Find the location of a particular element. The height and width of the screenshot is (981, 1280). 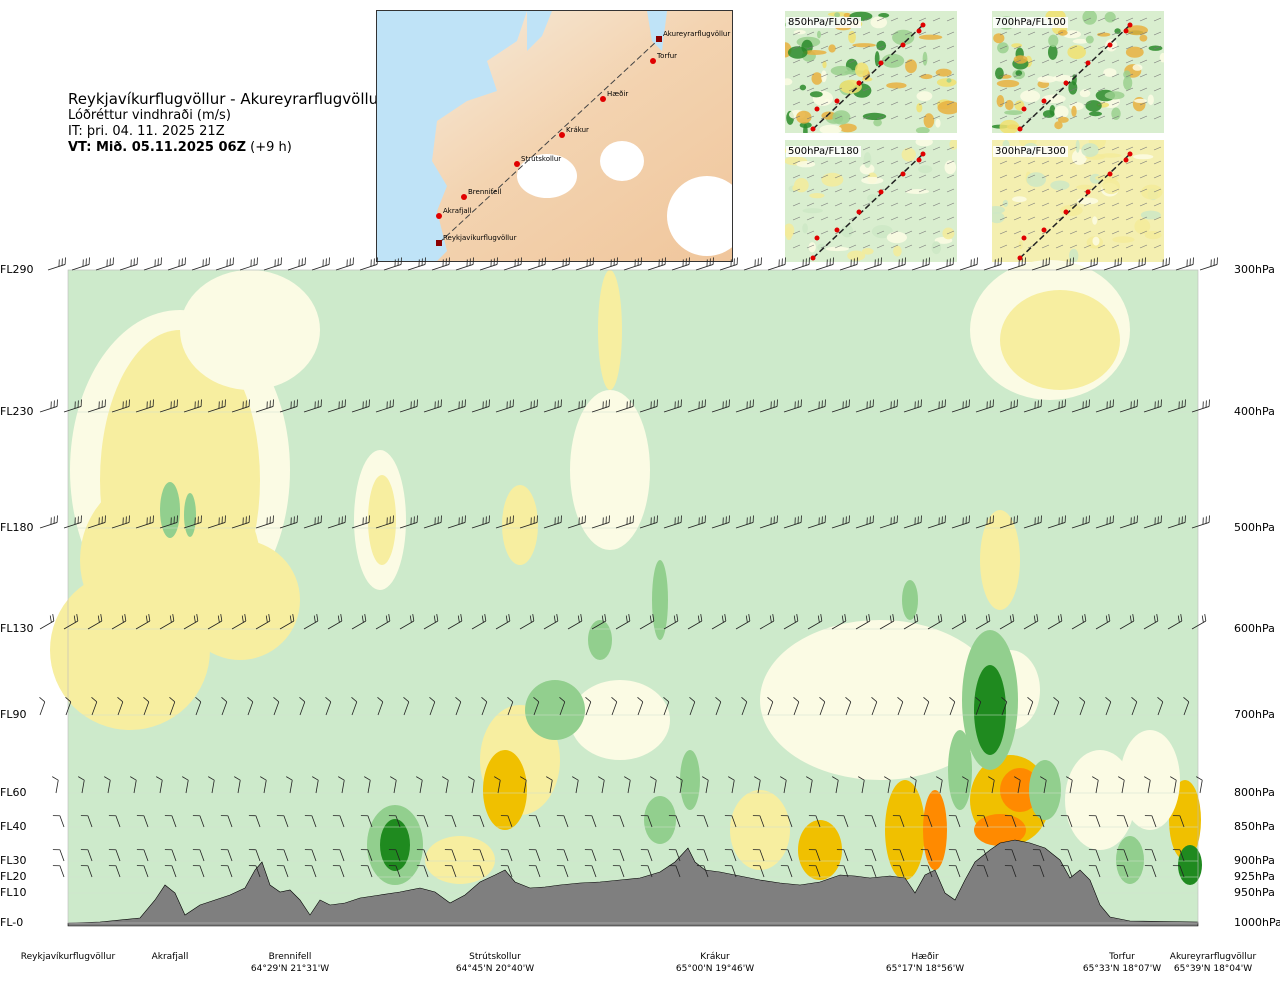

route-line is located at coordinates (548, 142).